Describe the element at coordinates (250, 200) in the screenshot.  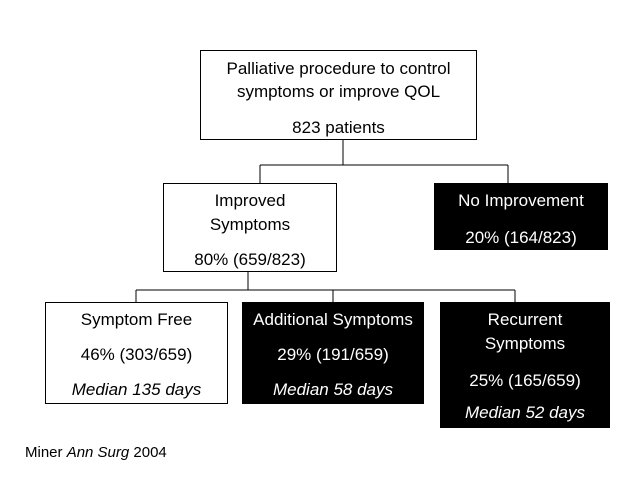
I see `node-title: Improved` at that location.